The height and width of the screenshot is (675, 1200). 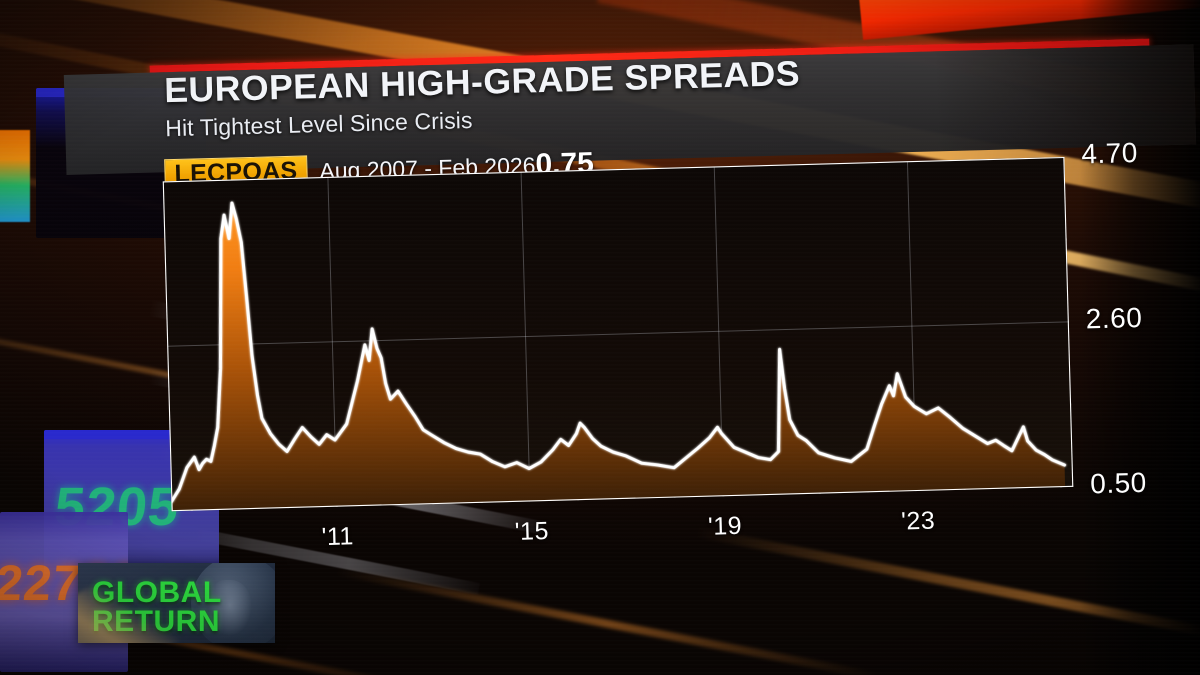 I want to click on x-axis-tick-label: '15, so click(x=532, y=531).